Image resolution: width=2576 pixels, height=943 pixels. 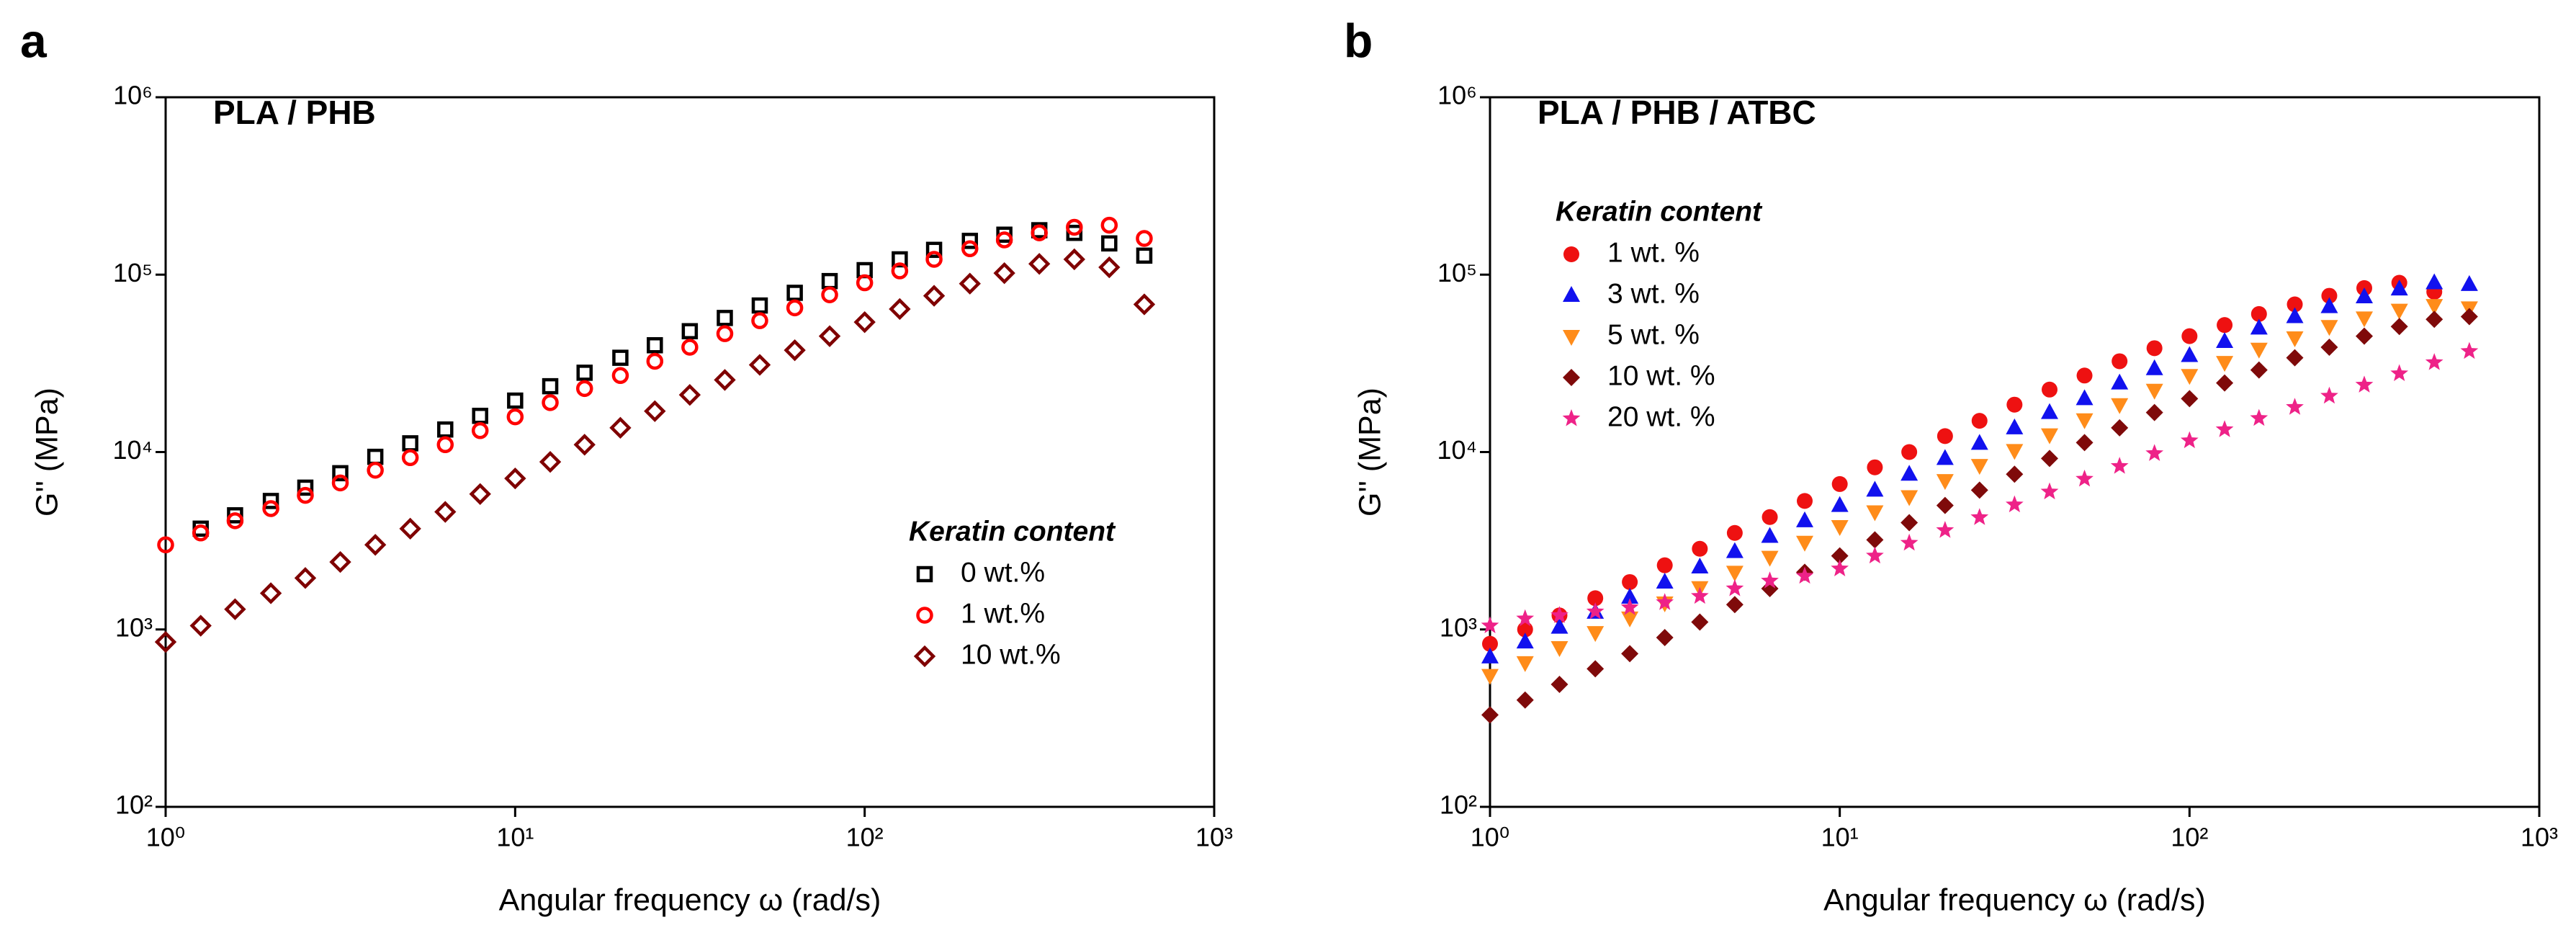 I want to click on x-tick-label: 10⁰, so click(x=165, y=837).